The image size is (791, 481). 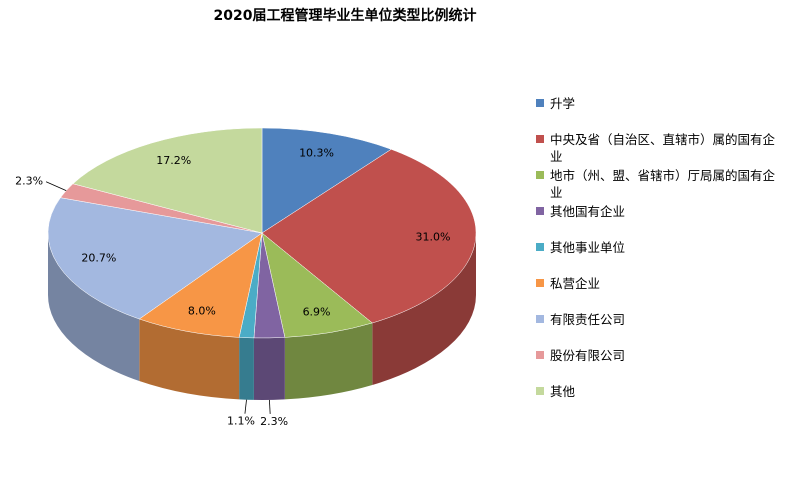 I want to click on legend-label: 中央及省（自治区、直辖市）属的国有企业, so click(x=663, y=148).